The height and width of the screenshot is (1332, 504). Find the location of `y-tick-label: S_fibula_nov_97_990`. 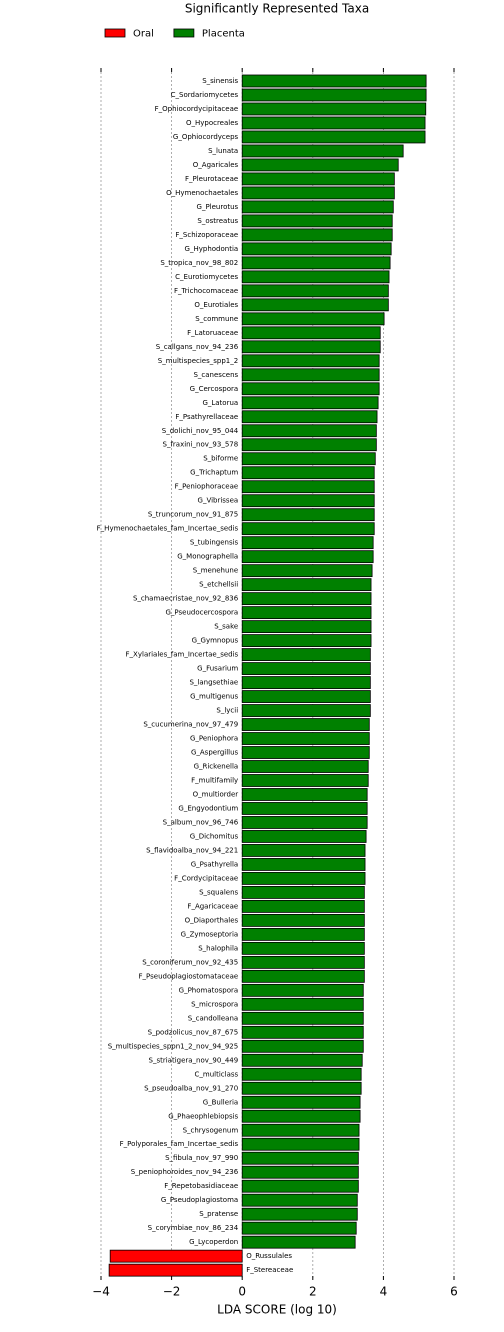

y-tick-label: S_fibula_nov_97_990 is located at coordinates (201, 1158).